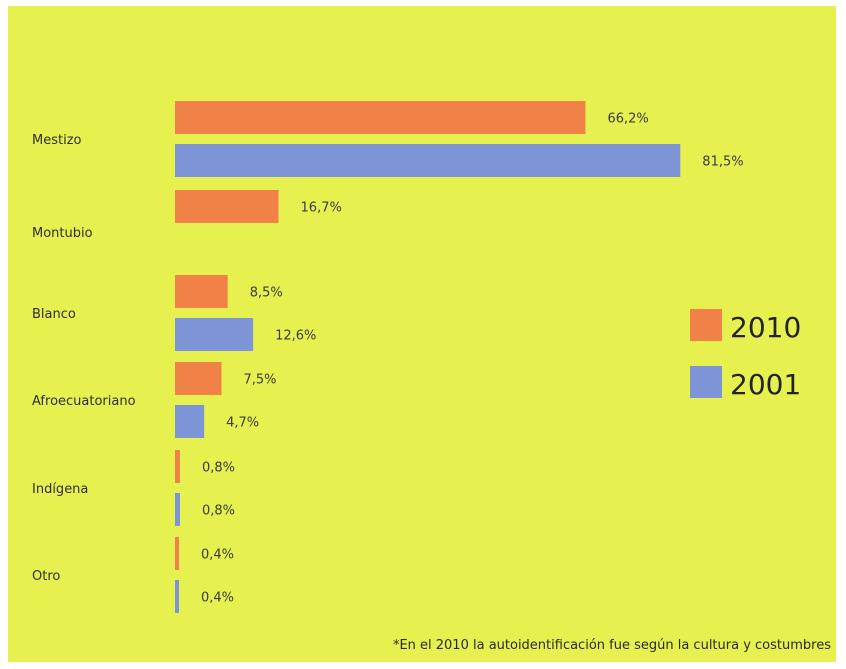 The image size is (846, 669). Describe the element at coordinates (62, 233) in the screenshot. I see `category-label-montubio: Montubio` at that location.